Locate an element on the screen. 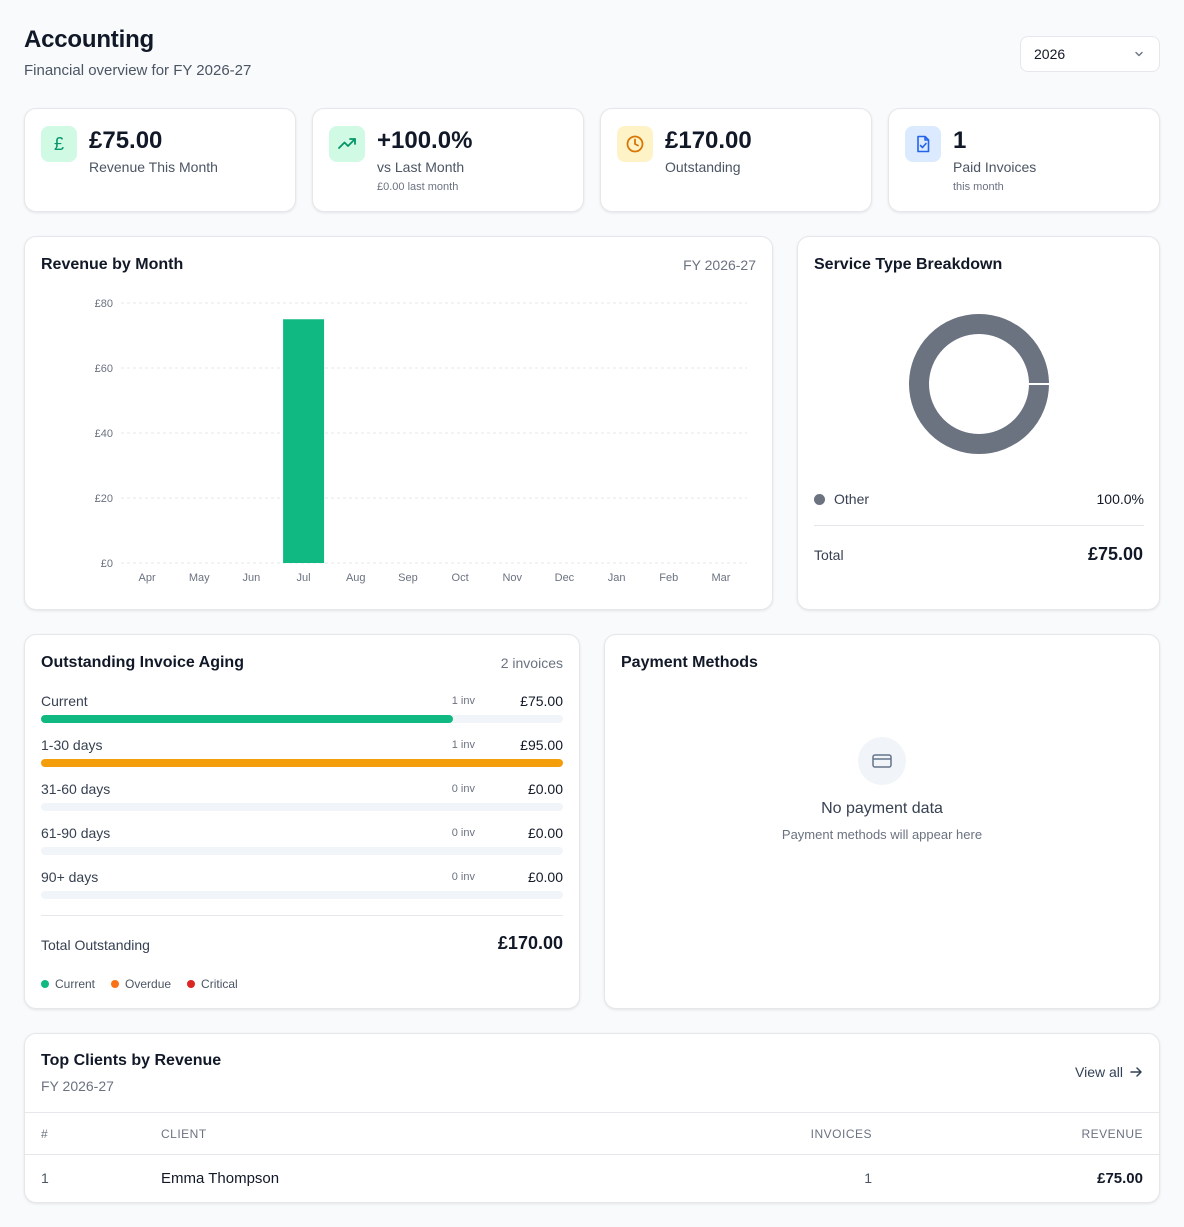  y-tick-label: £60 is located at coordinates (104, 369).